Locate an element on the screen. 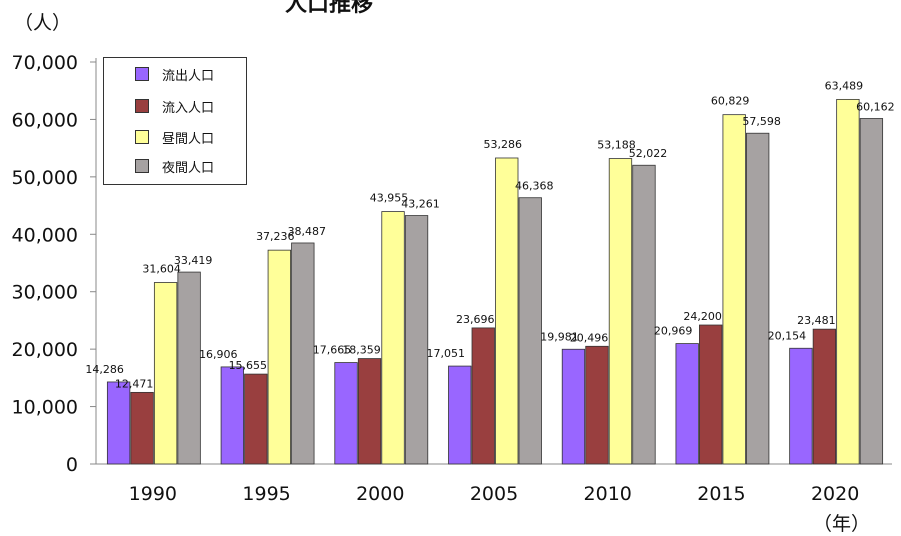 This screenshot has height=536, width=901. legend-swatch-daytime is located at coordinates (142, 137).